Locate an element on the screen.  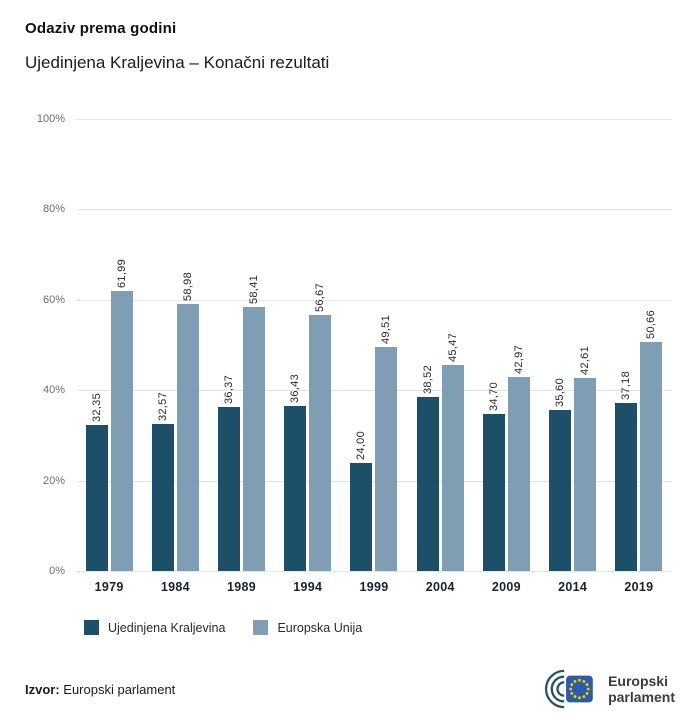
grid-line: 80% is located at coordinates (357, 209).